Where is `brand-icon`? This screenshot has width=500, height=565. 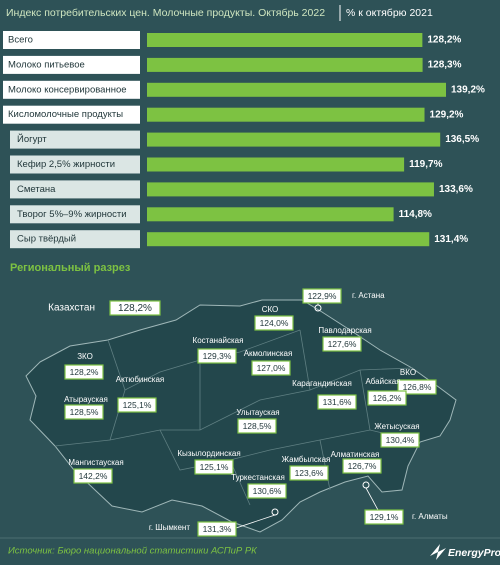 brand-icon is located at coordinates (438, 552).